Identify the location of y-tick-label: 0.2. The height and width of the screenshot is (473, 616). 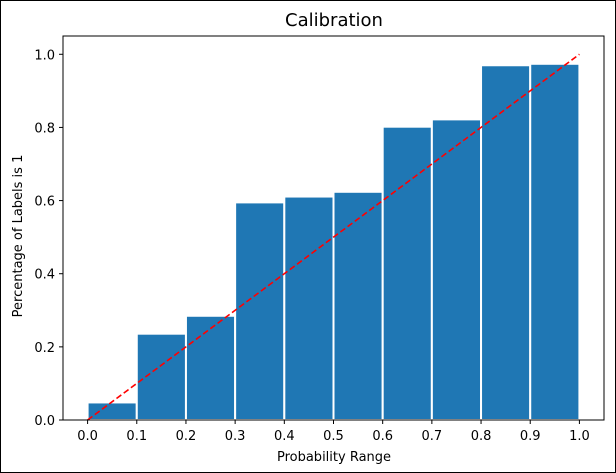
(44, 348).